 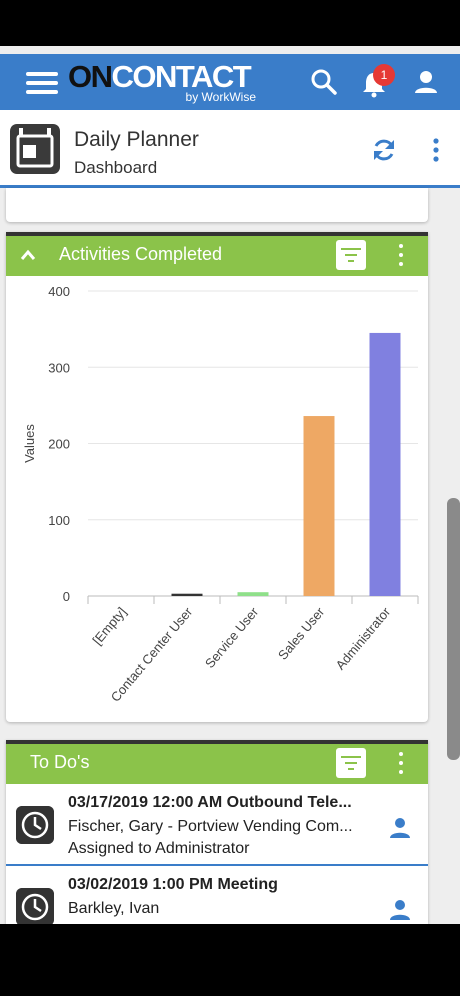 What do you see at coordinates (426, 82) in the screenshot?
I see `account-icon` at bounding box center [426, 82].